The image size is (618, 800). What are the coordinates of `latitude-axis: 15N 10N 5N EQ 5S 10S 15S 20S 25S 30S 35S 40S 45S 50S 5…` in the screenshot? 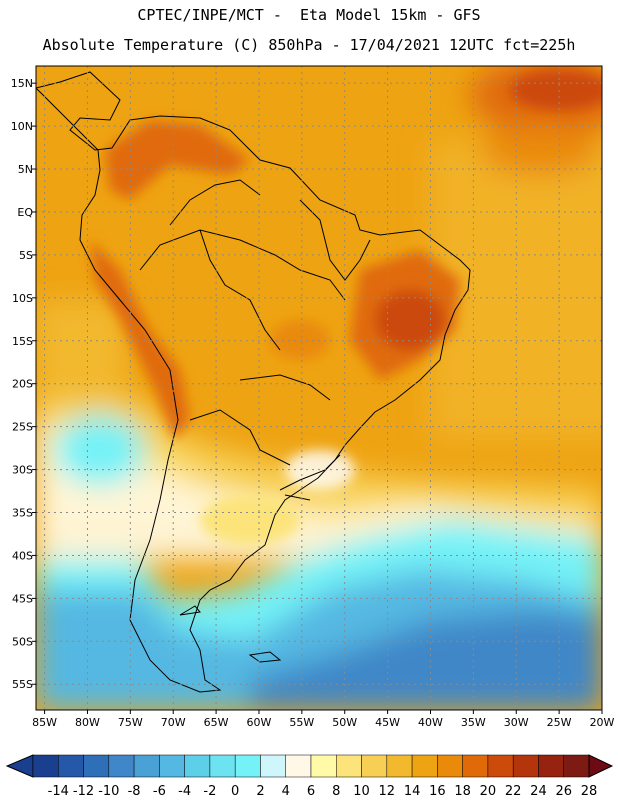 It's located at (23, 384).